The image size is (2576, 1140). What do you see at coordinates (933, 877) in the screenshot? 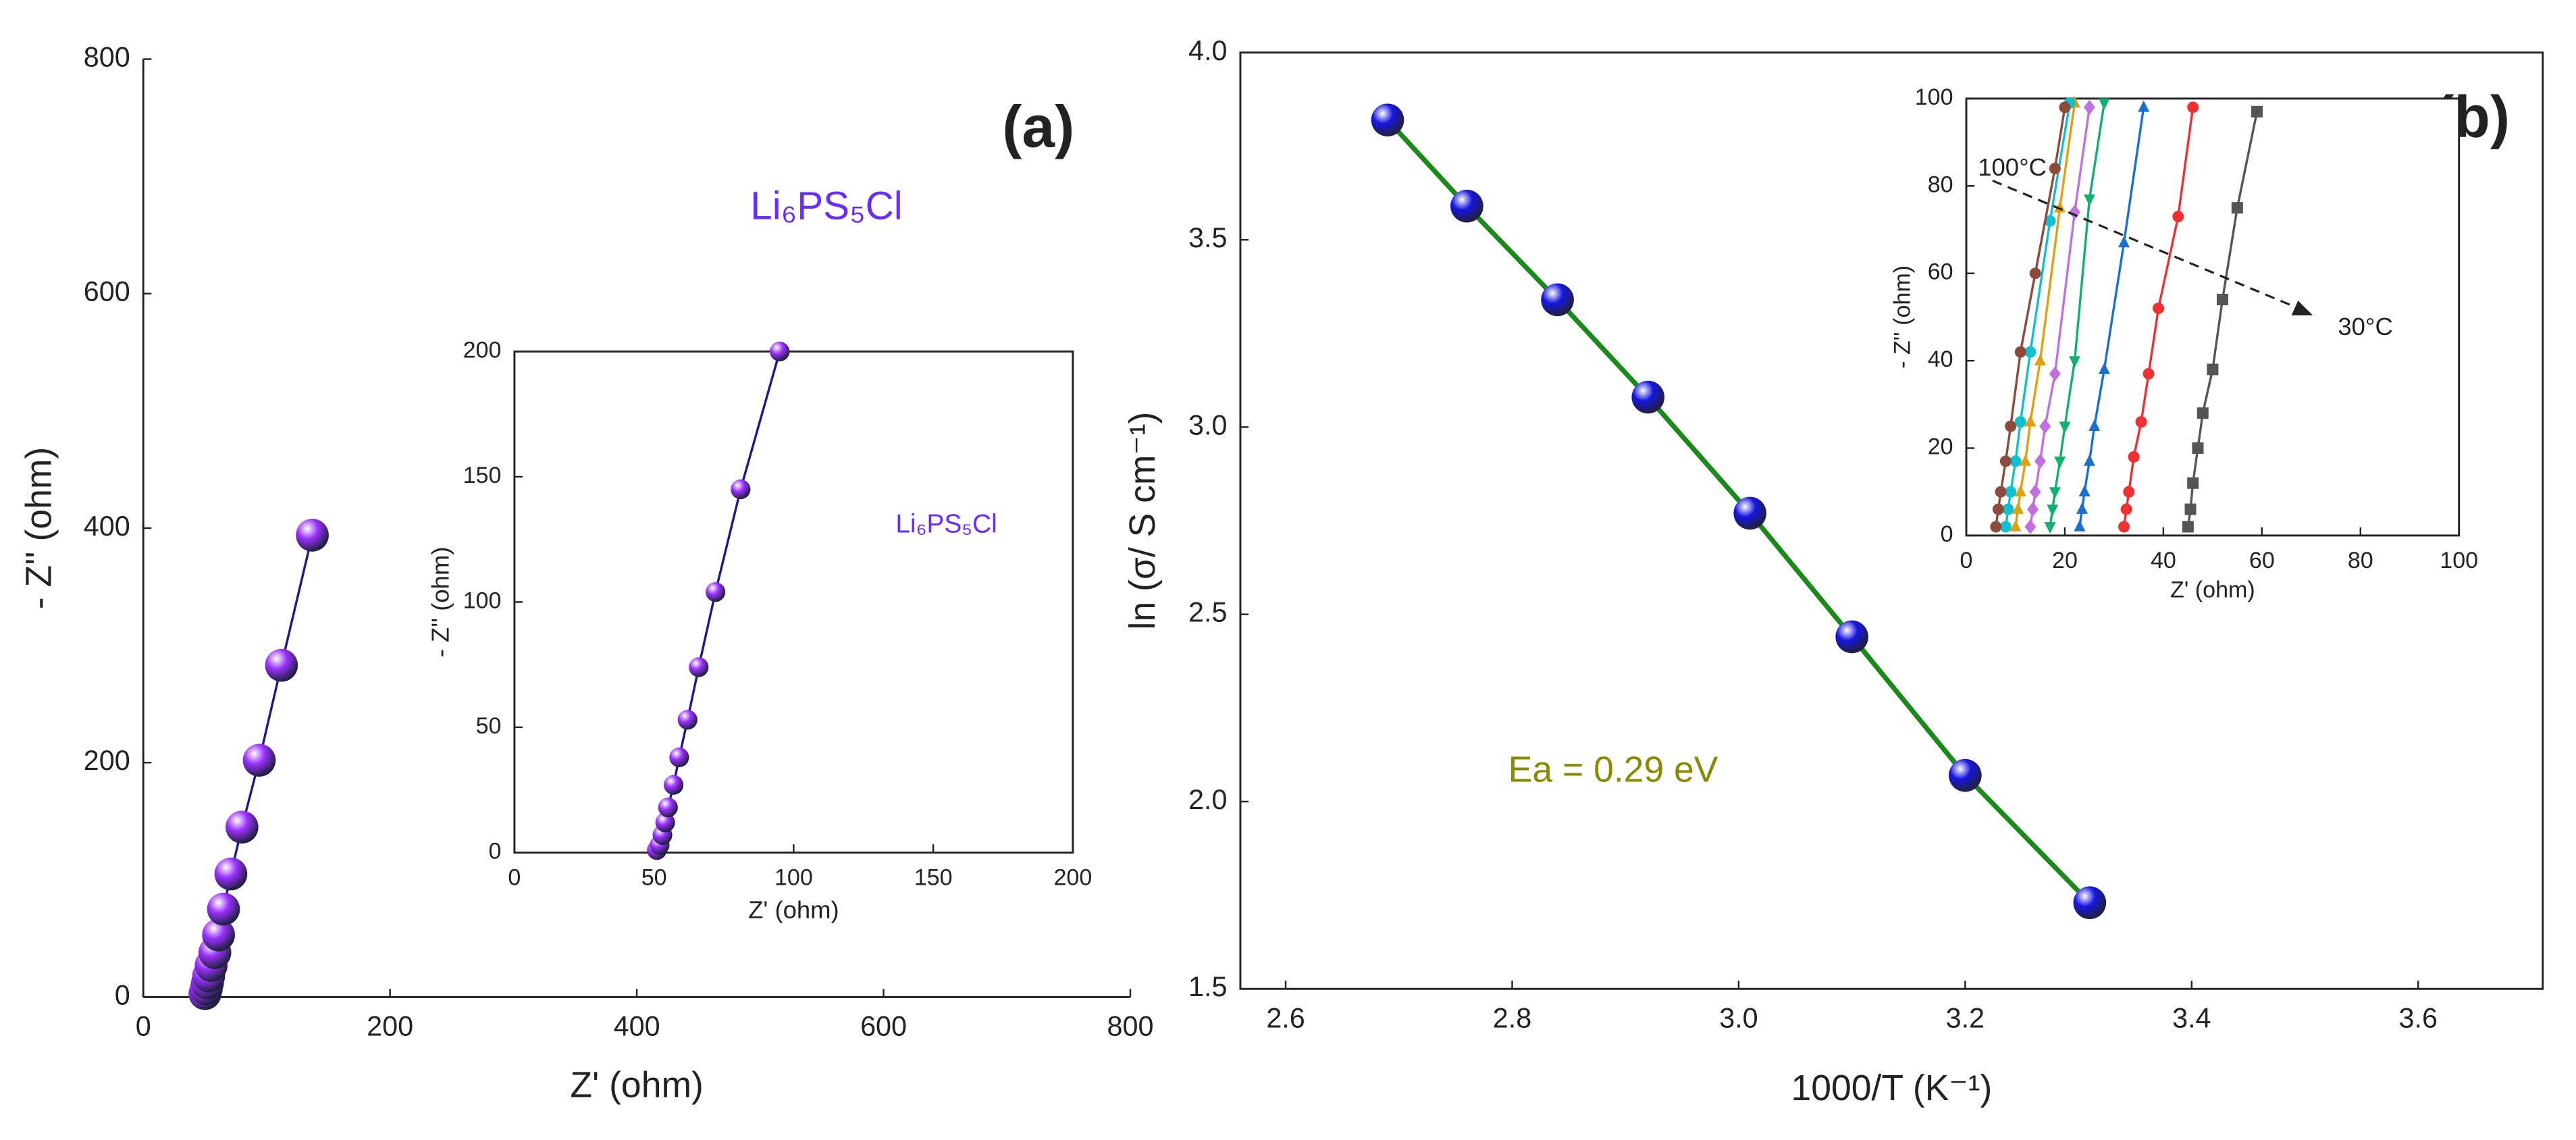
I see `x-tick-label: 150` at bounding box center [933, 877].